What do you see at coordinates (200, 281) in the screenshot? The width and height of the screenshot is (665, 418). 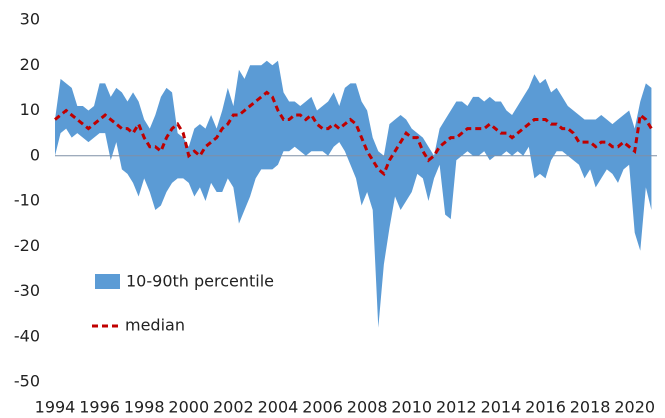 I see `legend-label: 10-90th percentile` at bounding box center [200, 281].